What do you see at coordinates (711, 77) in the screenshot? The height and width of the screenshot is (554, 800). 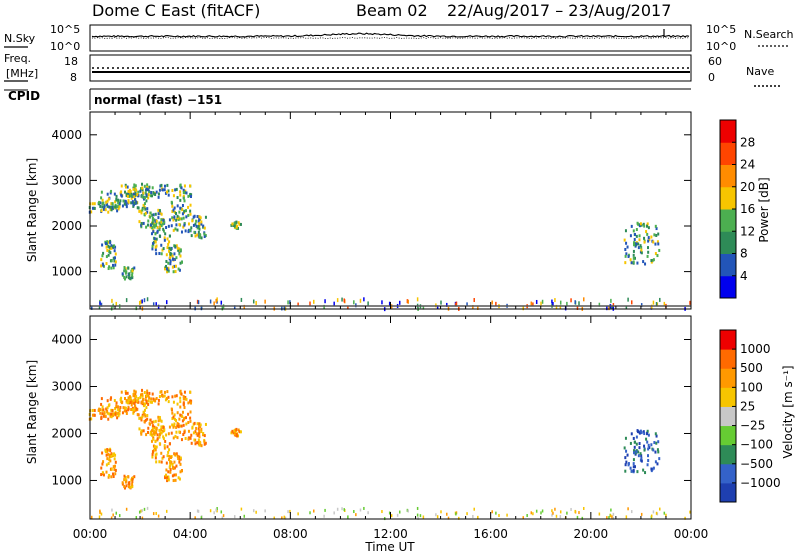 I see `nave-right-tick-bottom: 0` at bounding box center [711, 77].